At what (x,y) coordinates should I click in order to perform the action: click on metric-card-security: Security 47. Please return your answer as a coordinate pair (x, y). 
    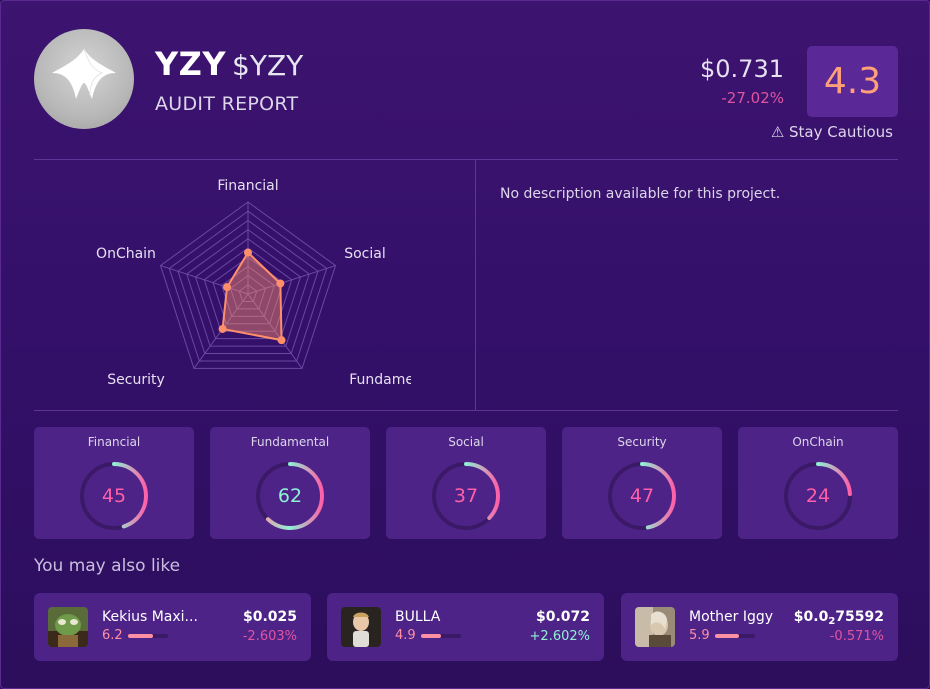
    Looking at the image, I should click on (642, 483).